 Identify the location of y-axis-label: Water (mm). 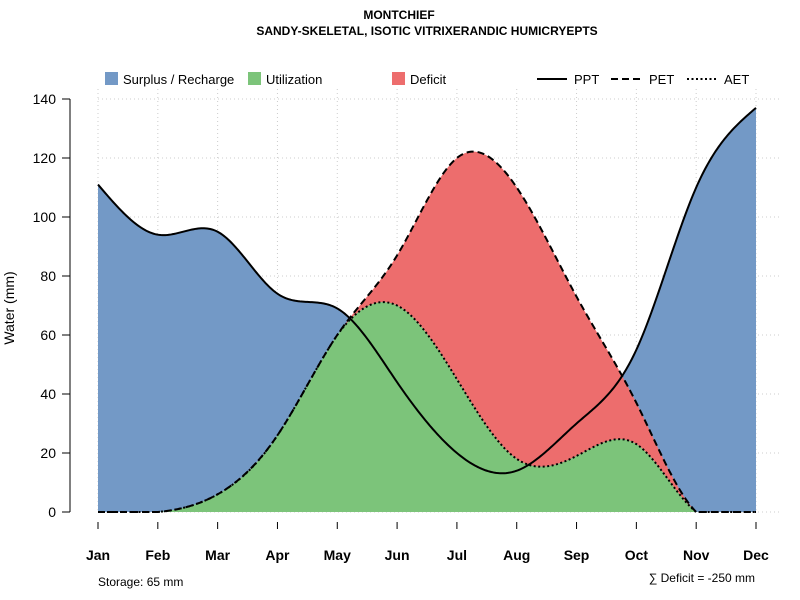
(9, 307).